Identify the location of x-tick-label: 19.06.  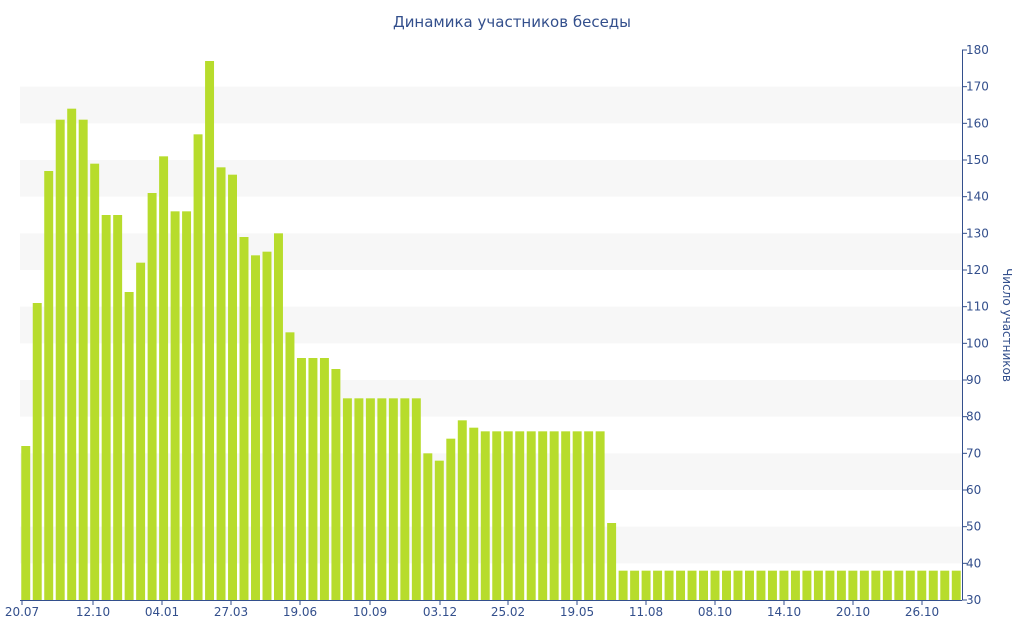
(300, 612).